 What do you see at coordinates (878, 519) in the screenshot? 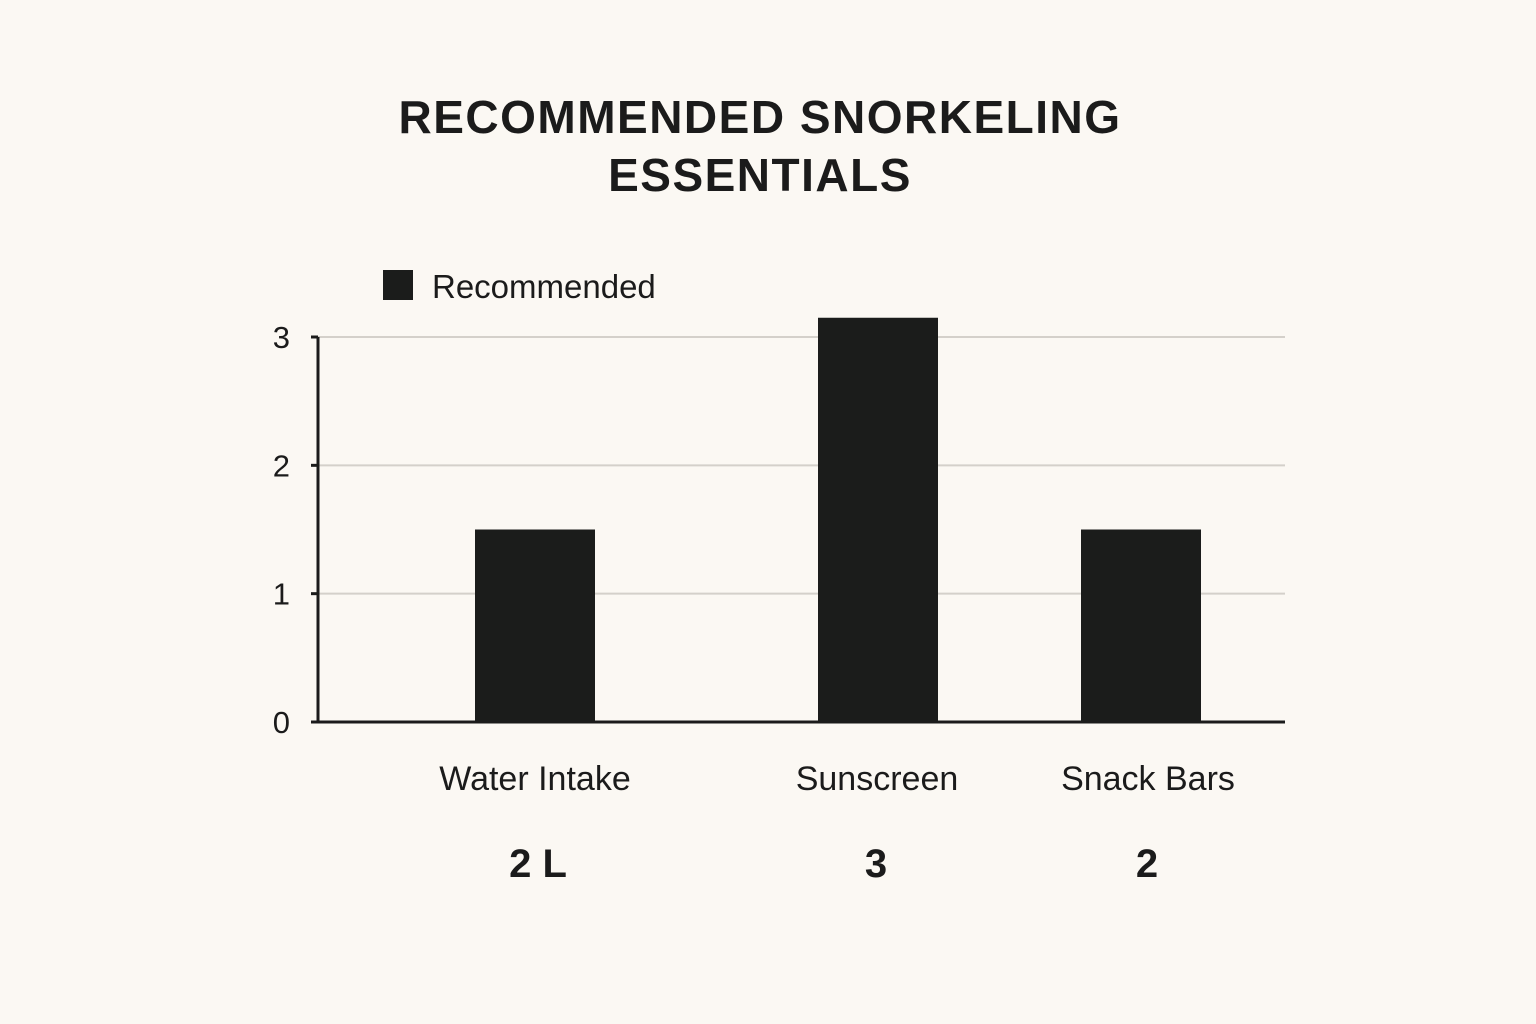
I see `bar-sunscreen` at bounding box center [878, 519].